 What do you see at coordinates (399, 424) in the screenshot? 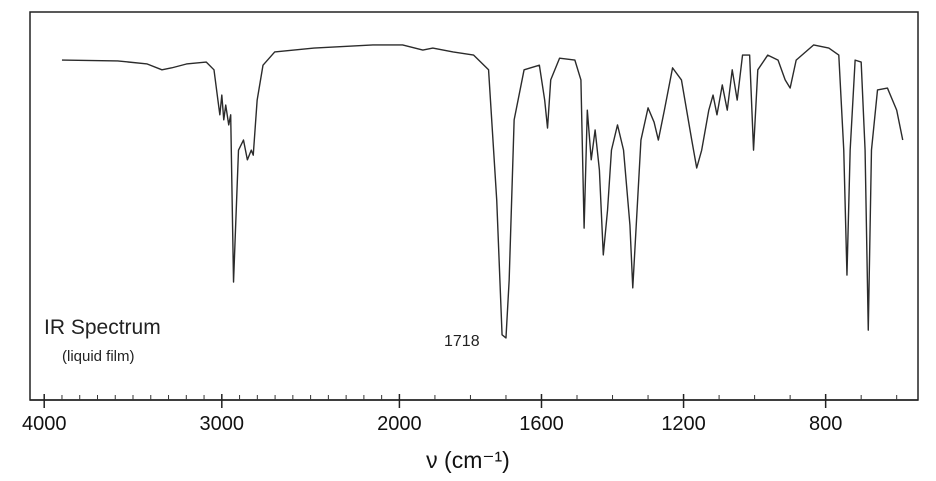
I see `x-tick-label: 2000` at bounding box center [399, 424].